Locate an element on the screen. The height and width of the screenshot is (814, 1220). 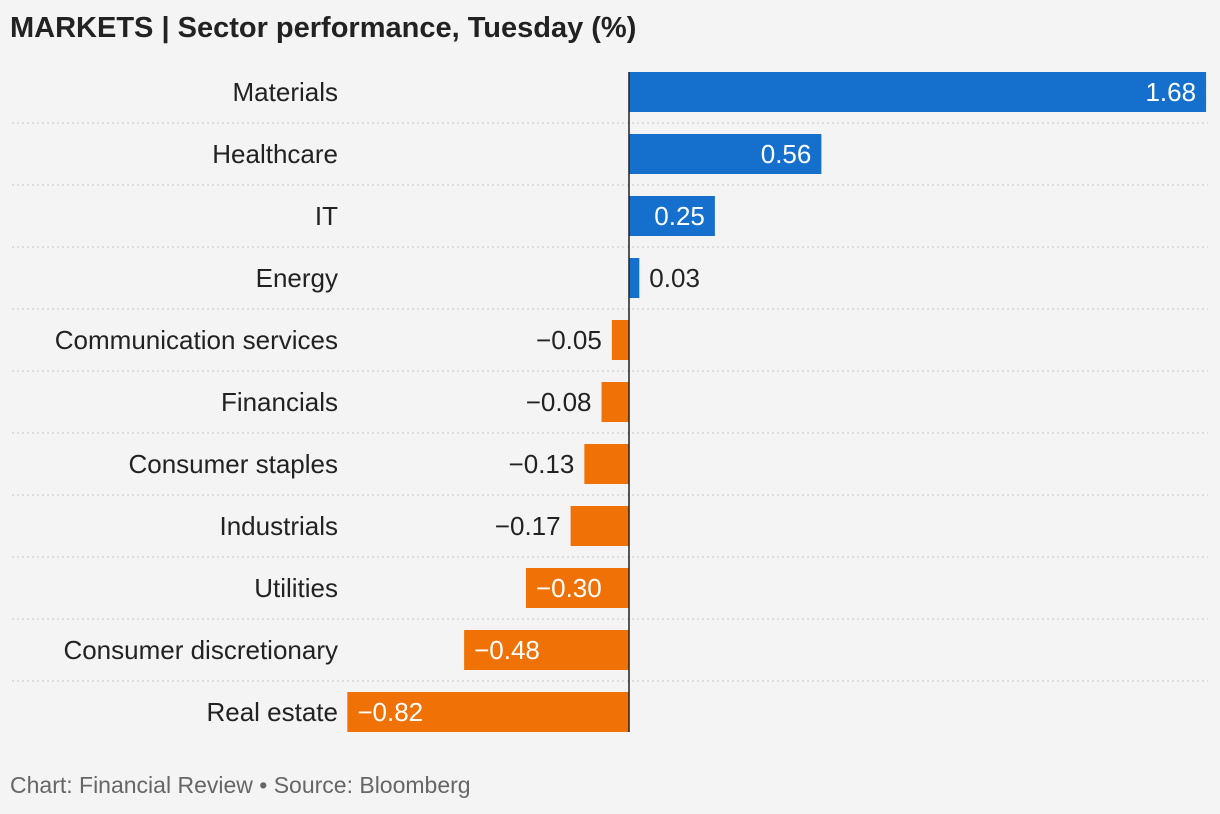
category-label: Consumer staples is located at coordinates (233, 464).